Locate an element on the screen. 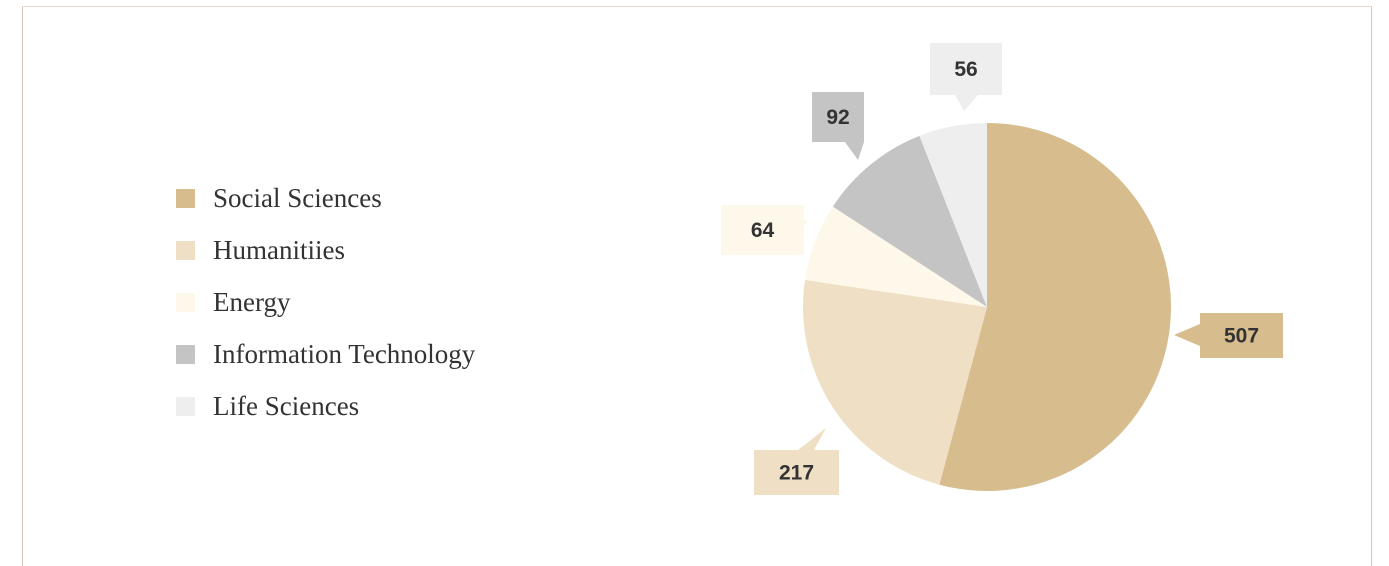  legend-item-information-technology: Information Technology is located at coordinates (325, 354).